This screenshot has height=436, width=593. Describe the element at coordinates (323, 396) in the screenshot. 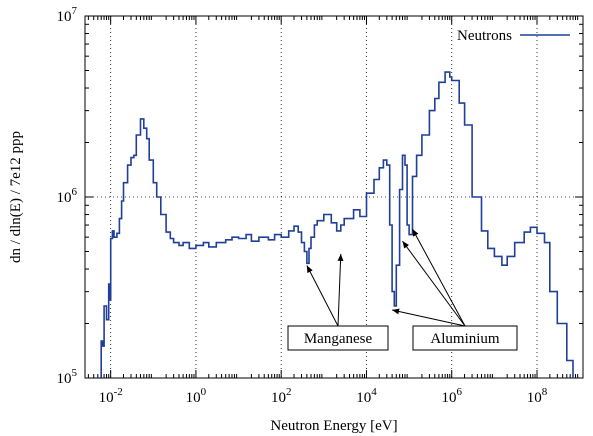

I see `x-tick-labels: 10⁻² 10⁰ 10² 10⁴ 10⁶ 10⁸` at that location.